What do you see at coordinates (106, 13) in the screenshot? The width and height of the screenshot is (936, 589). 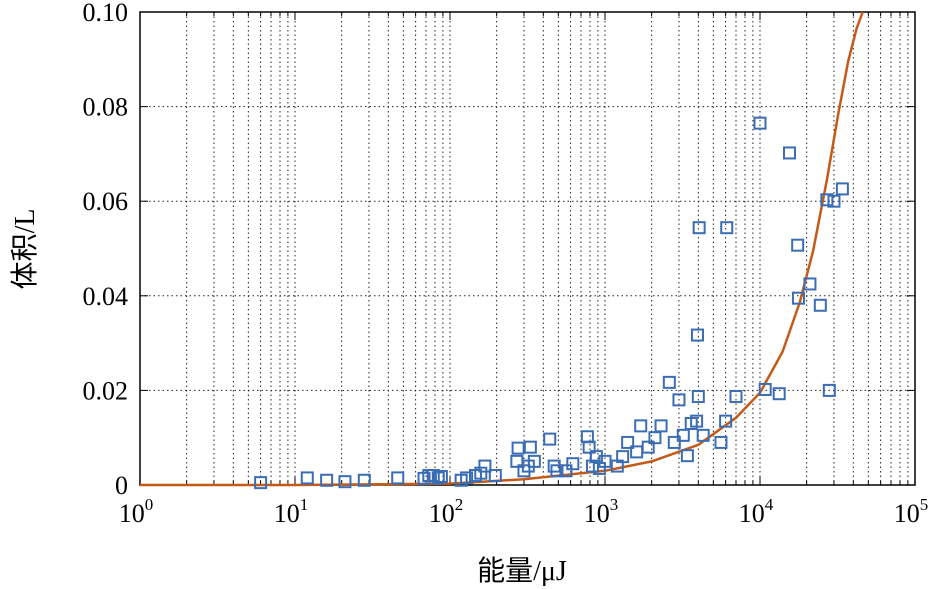 I see `y-tick-label: 0.10` at bounding box center [106, 13].